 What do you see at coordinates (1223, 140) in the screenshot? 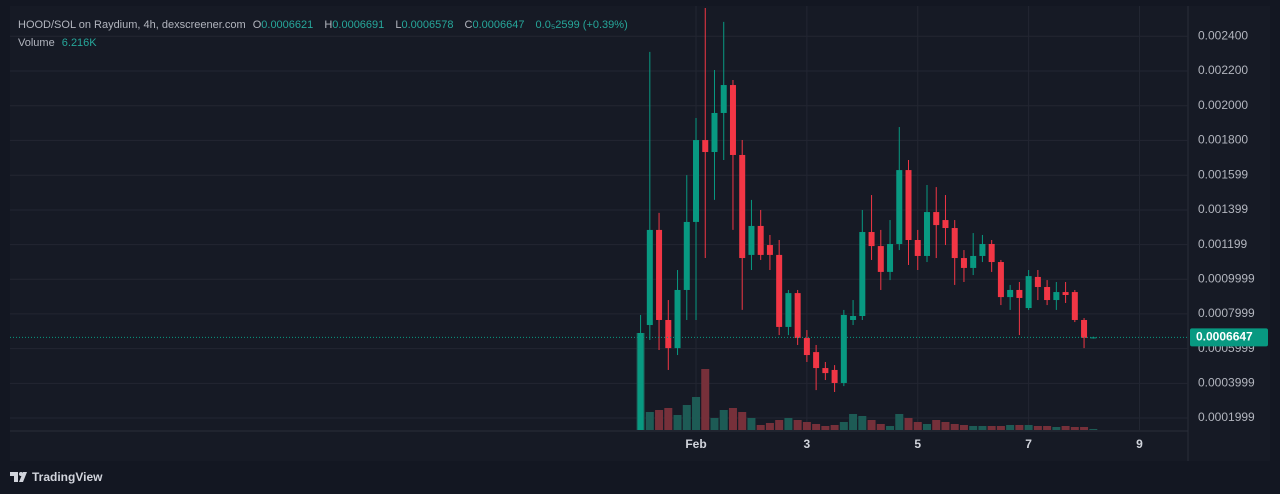
I see `y-tick-label: 0.001800` at bounding box center [1223, 140].